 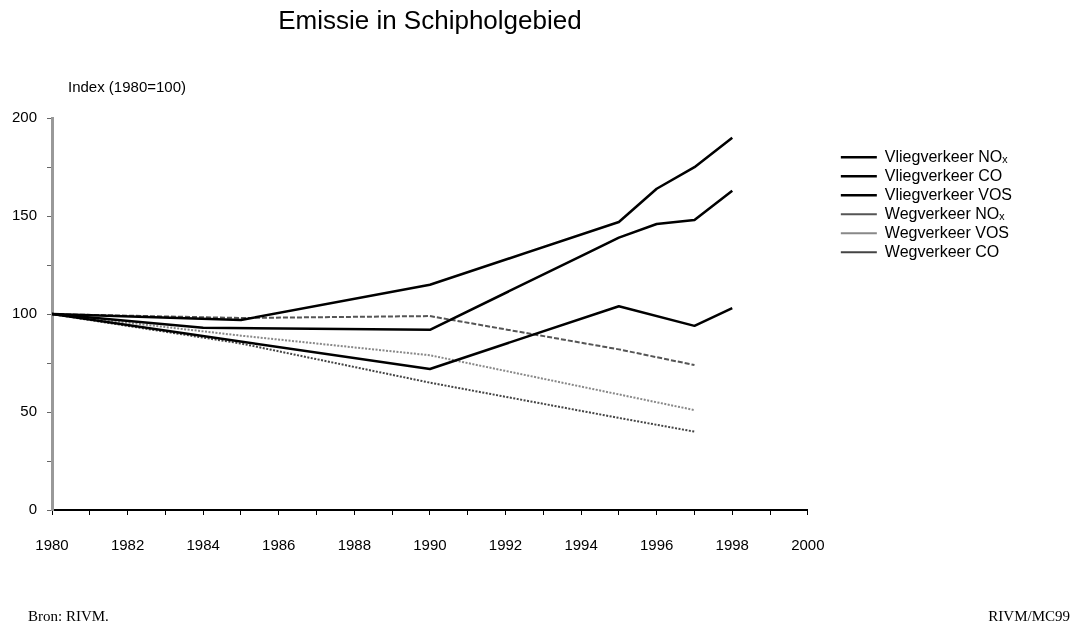 I want to click on x-tick-label: 1986, so click(x=279, y=545).